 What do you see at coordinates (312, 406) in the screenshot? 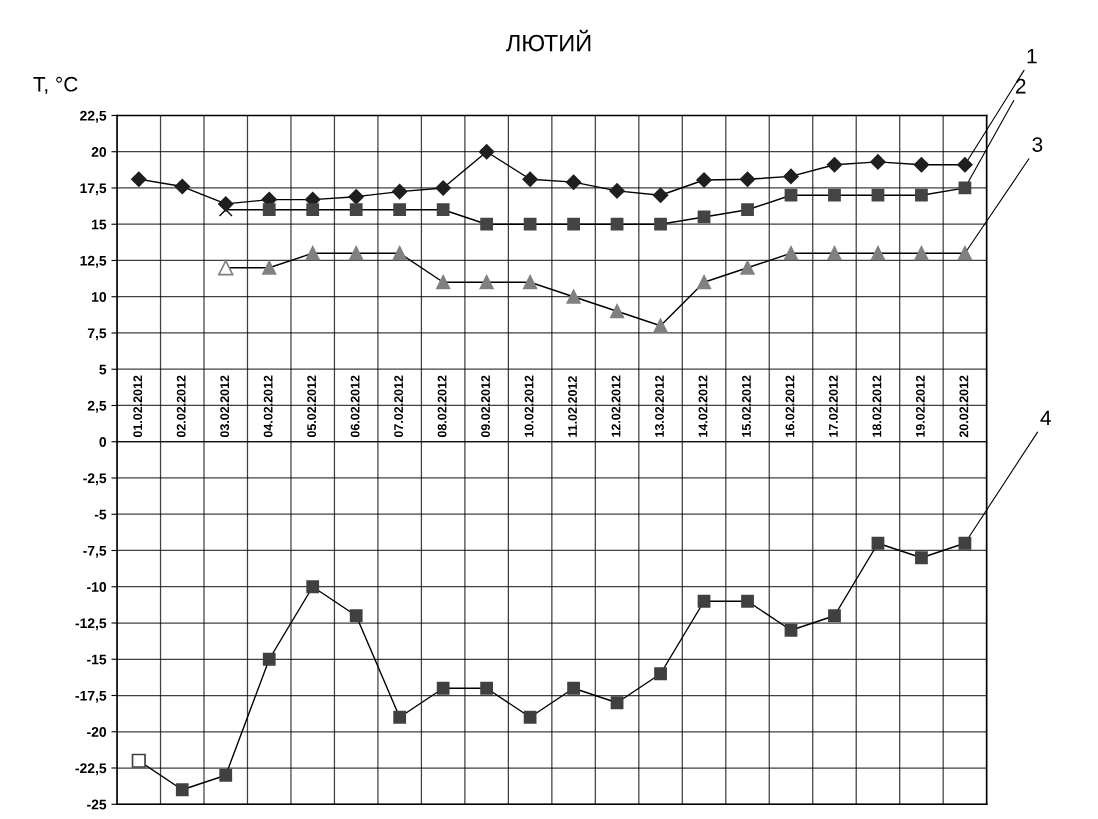
I see `x-tick-label: 05.02.2012` at bounding box center [312, 406].